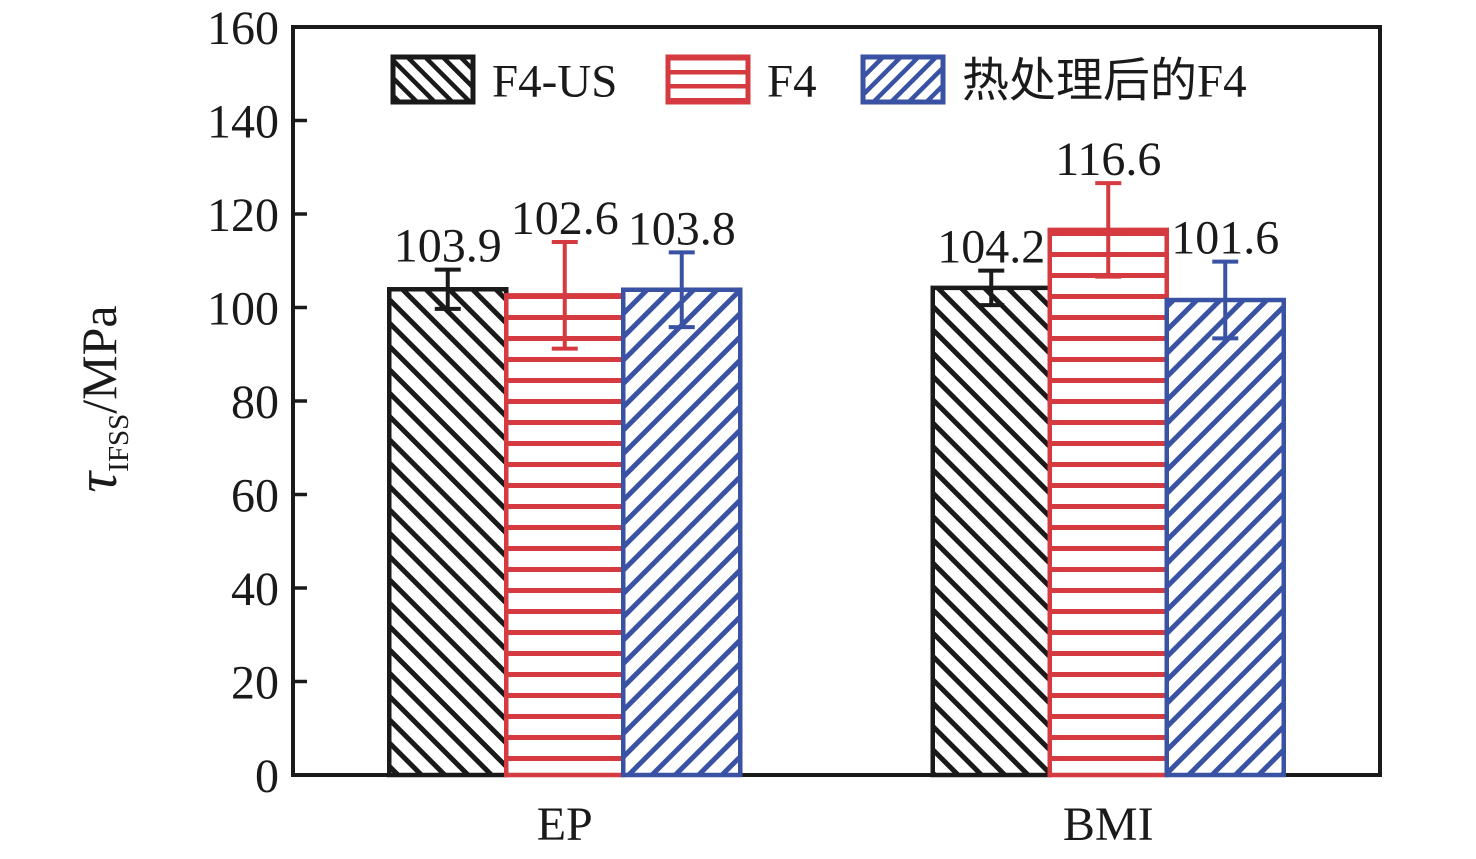 The image size is (1476, 859). What do you see at coordinates (903, 79) in the screenshot?
I see `legend-swatch-diagonal-backward-icon` at bounding box center [903, 79].